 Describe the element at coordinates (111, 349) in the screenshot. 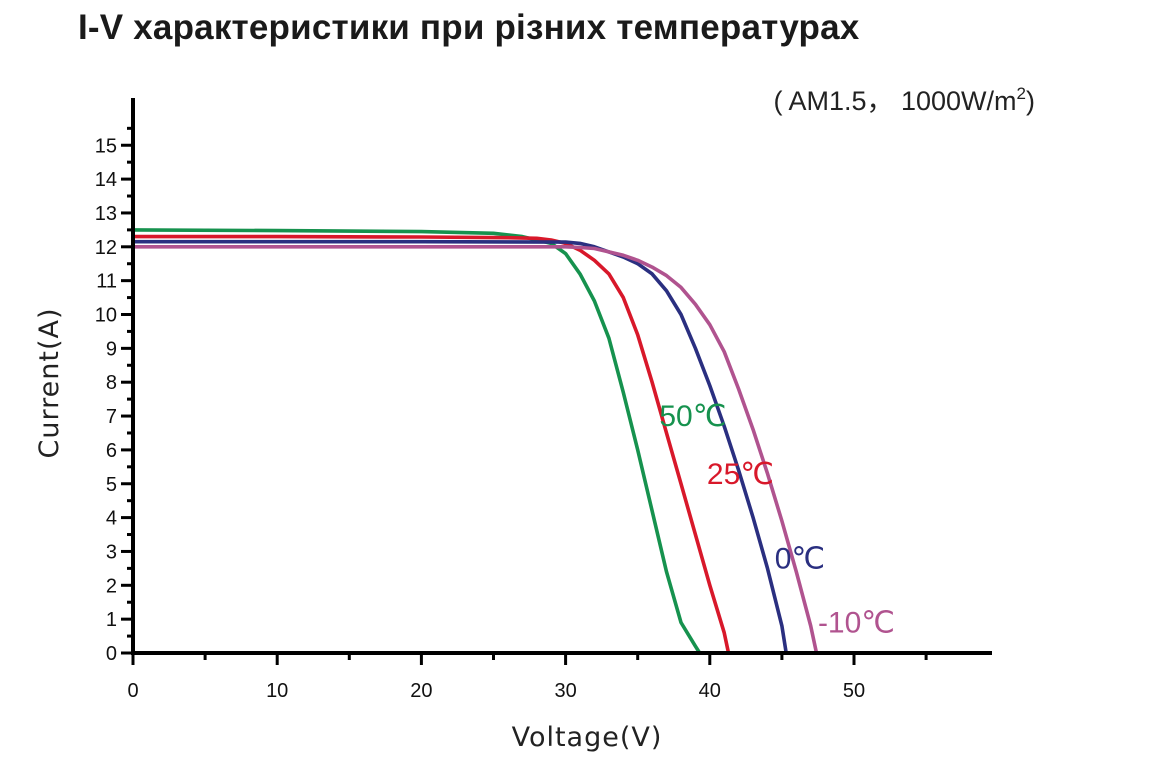

I see `y-tick-label: 9` at that location.